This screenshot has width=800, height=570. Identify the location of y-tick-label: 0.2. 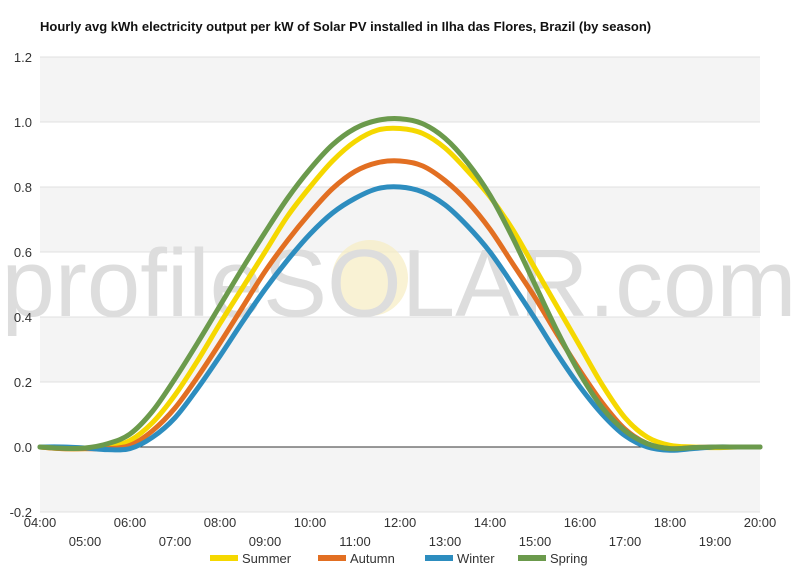
(23, 382).